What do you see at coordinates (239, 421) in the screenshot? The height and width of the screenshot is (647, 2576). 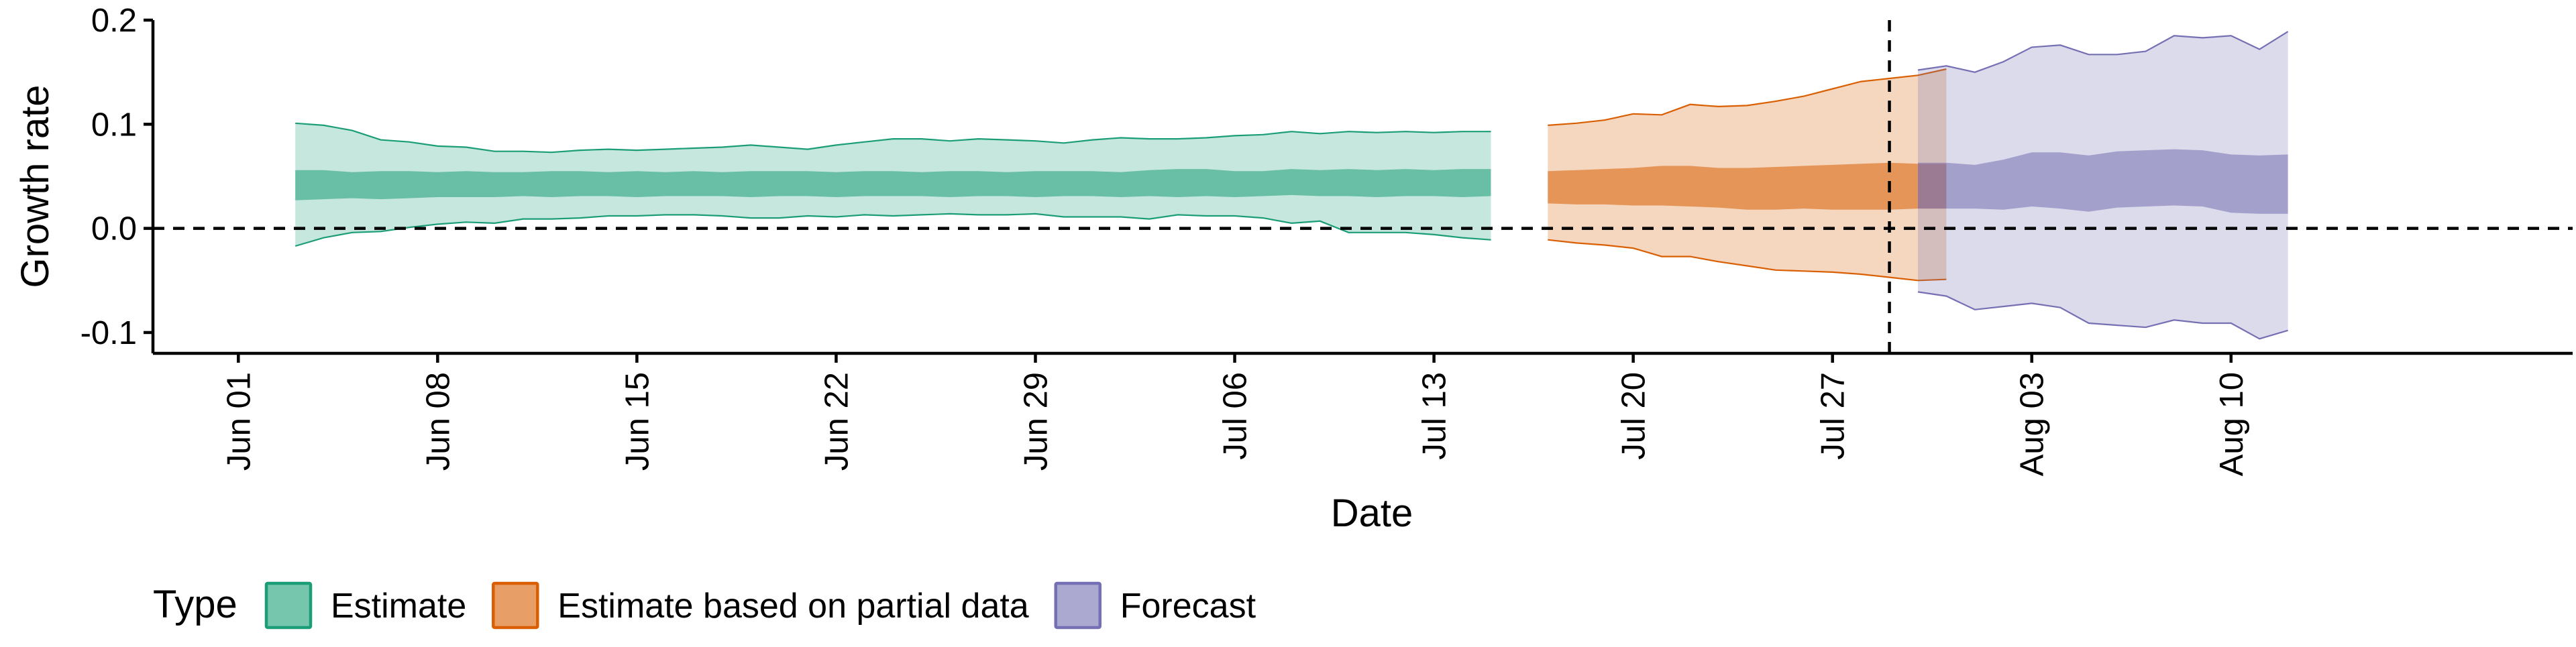 I see `x-tick-label: Jun 01` at bounding box center [239, 421].